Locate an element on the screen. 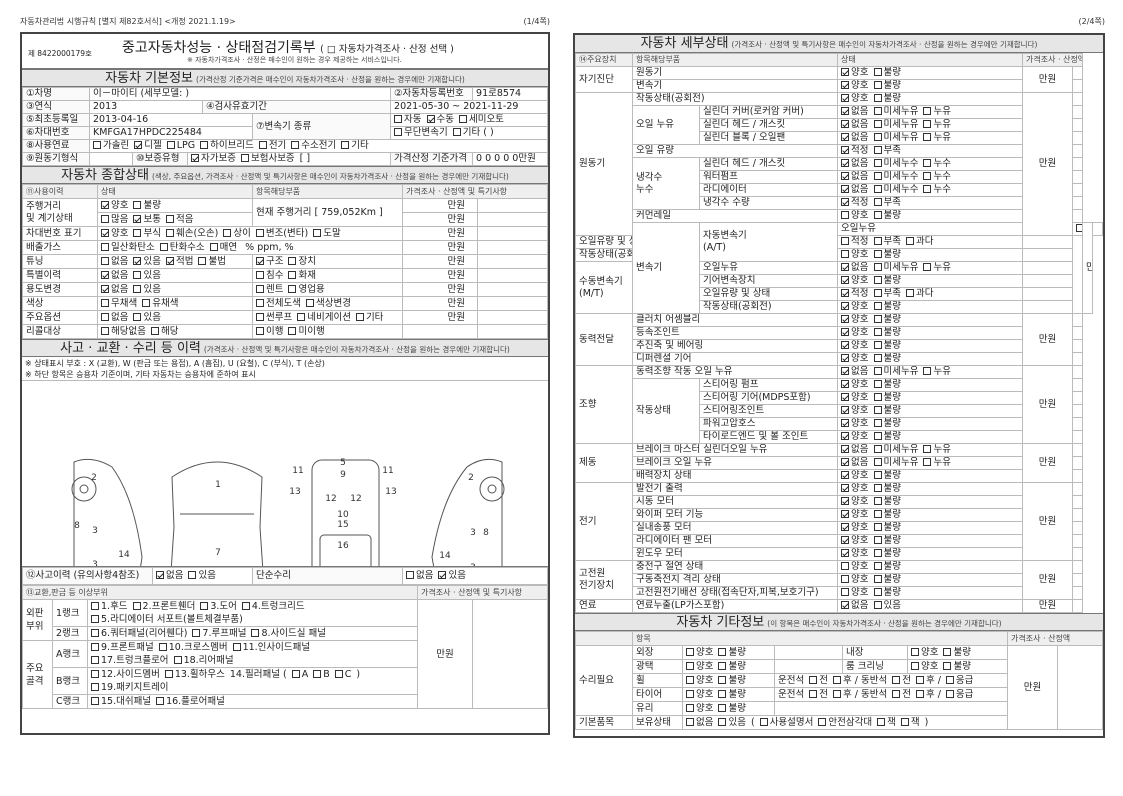  checkbox-option: 13.휠하우스 is located at coordinates (194, 675).